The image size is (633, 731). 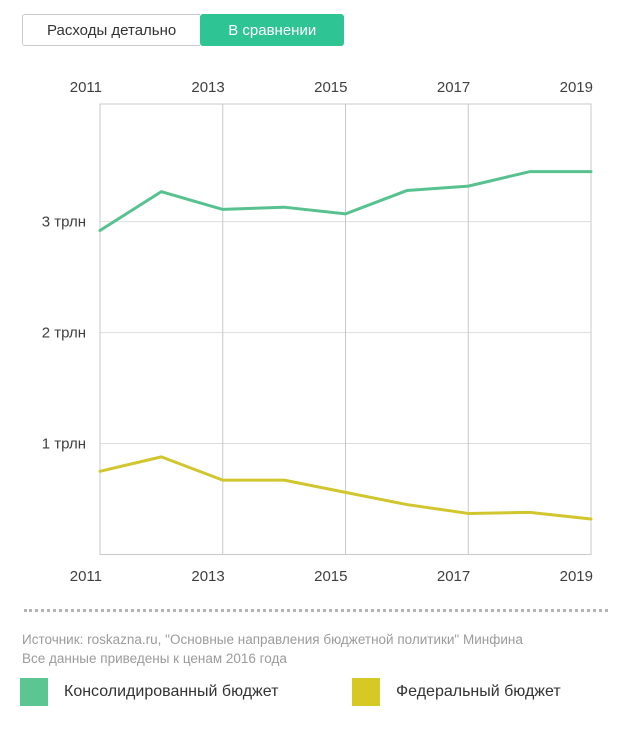 What do you see at coordinates (171, 691) in the screenshot?
I see `legend-label-consolidated: Консолидированный бюджет` at bounding box center [171, 691].